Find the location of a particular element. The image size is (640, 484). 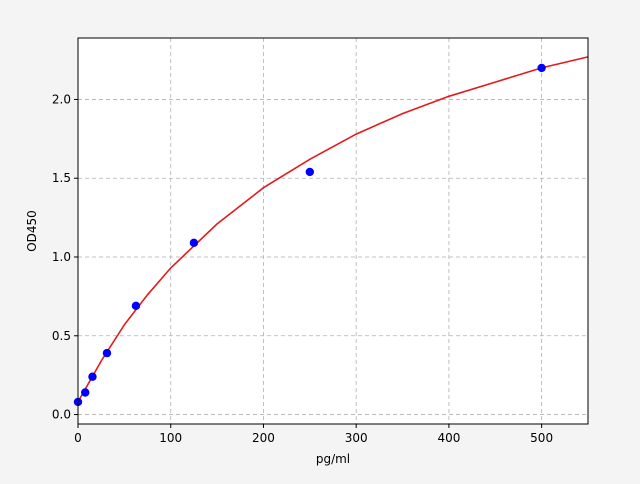

x-tick-label: 400 is located at coordinates (448, 438).